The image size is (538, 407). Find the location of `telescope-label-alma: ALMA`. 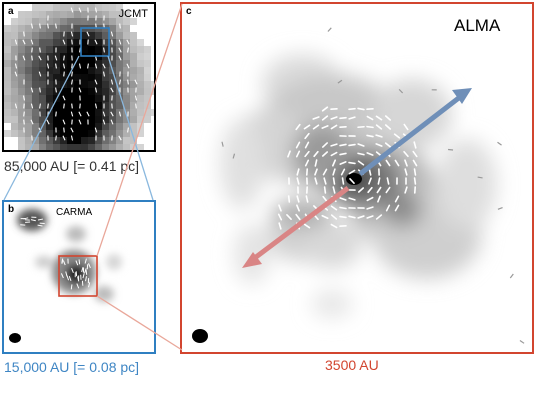

telescope-label-alma: ALMA is located at coordinates (477, 25).